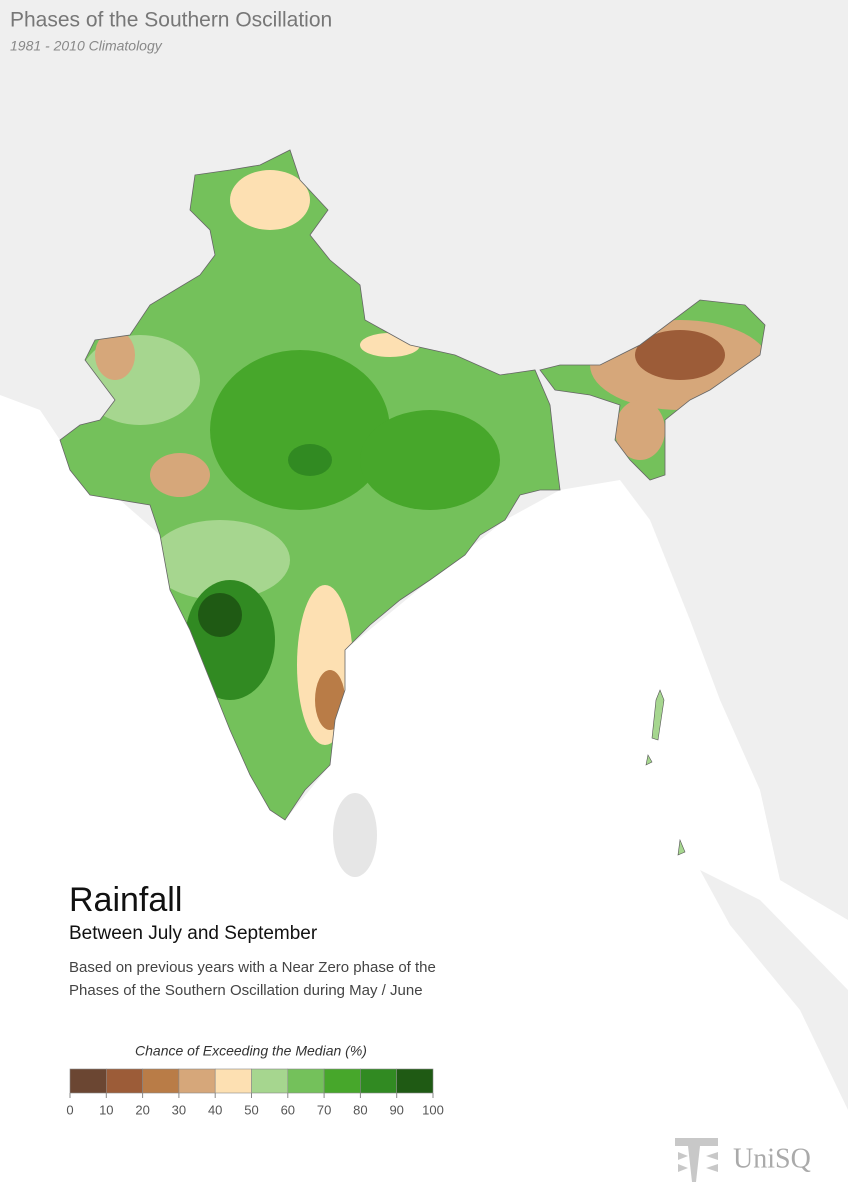 This screenshot has height=1199, width=848. I want to click on legend-title: Chance of Exceeding the Median (%), so click(251, 1051).